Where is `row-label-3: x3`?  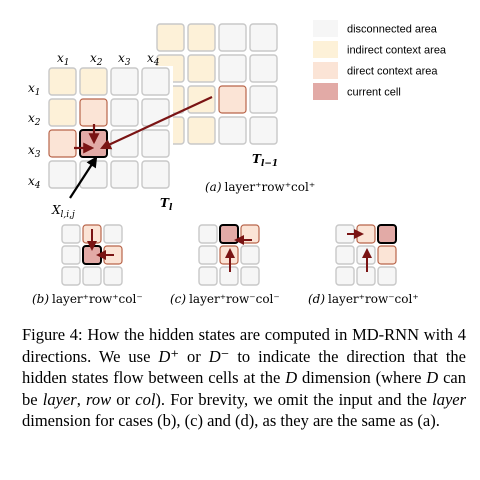
row-label-3: x3 is located at coordinates (34, 151).